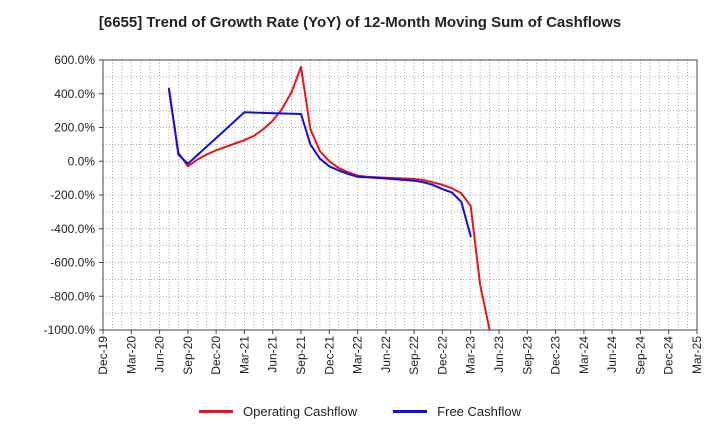  I want to click on y-tick-label: 600.0%, so click(74, 60).